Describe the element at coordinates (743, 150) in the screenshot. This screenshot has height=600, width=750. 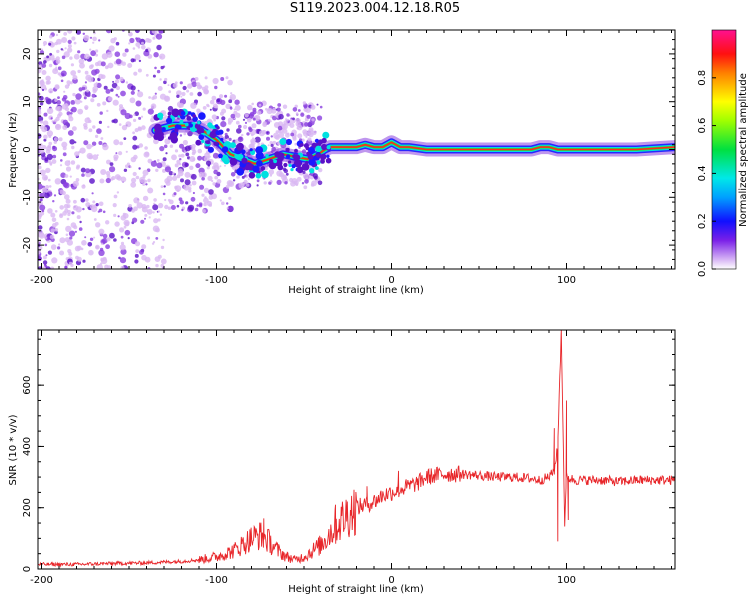
I see `colorbar-label: Normalized spectral amplitude` at that location.